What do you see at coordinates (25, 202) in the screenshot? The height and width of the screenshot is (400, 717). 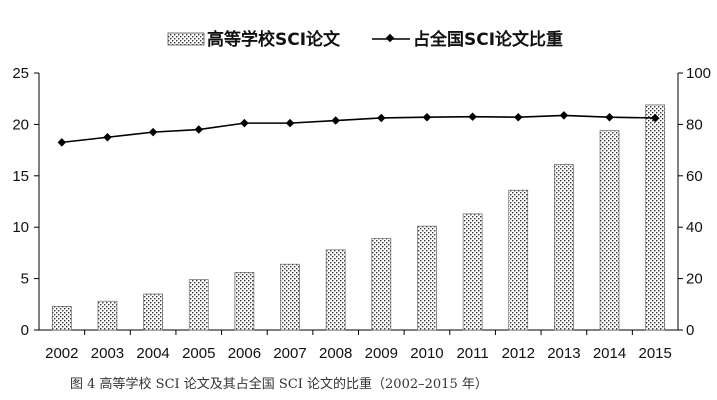 I see `left-axis-ticks: 0 5 10 15 20 25` at bounding box center [25, 202].